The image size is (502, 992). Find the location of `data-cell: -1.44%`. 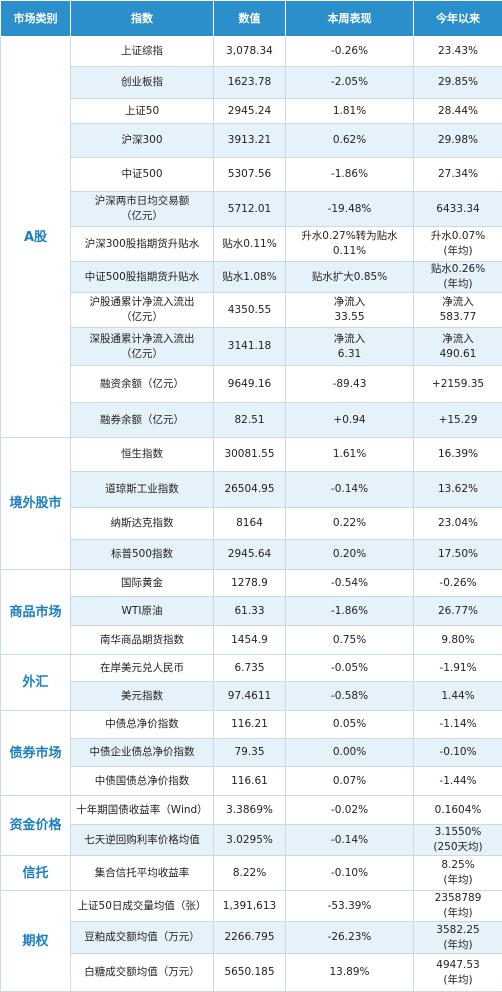

data-cell: -1.44% is located at coordinates (458, 781).